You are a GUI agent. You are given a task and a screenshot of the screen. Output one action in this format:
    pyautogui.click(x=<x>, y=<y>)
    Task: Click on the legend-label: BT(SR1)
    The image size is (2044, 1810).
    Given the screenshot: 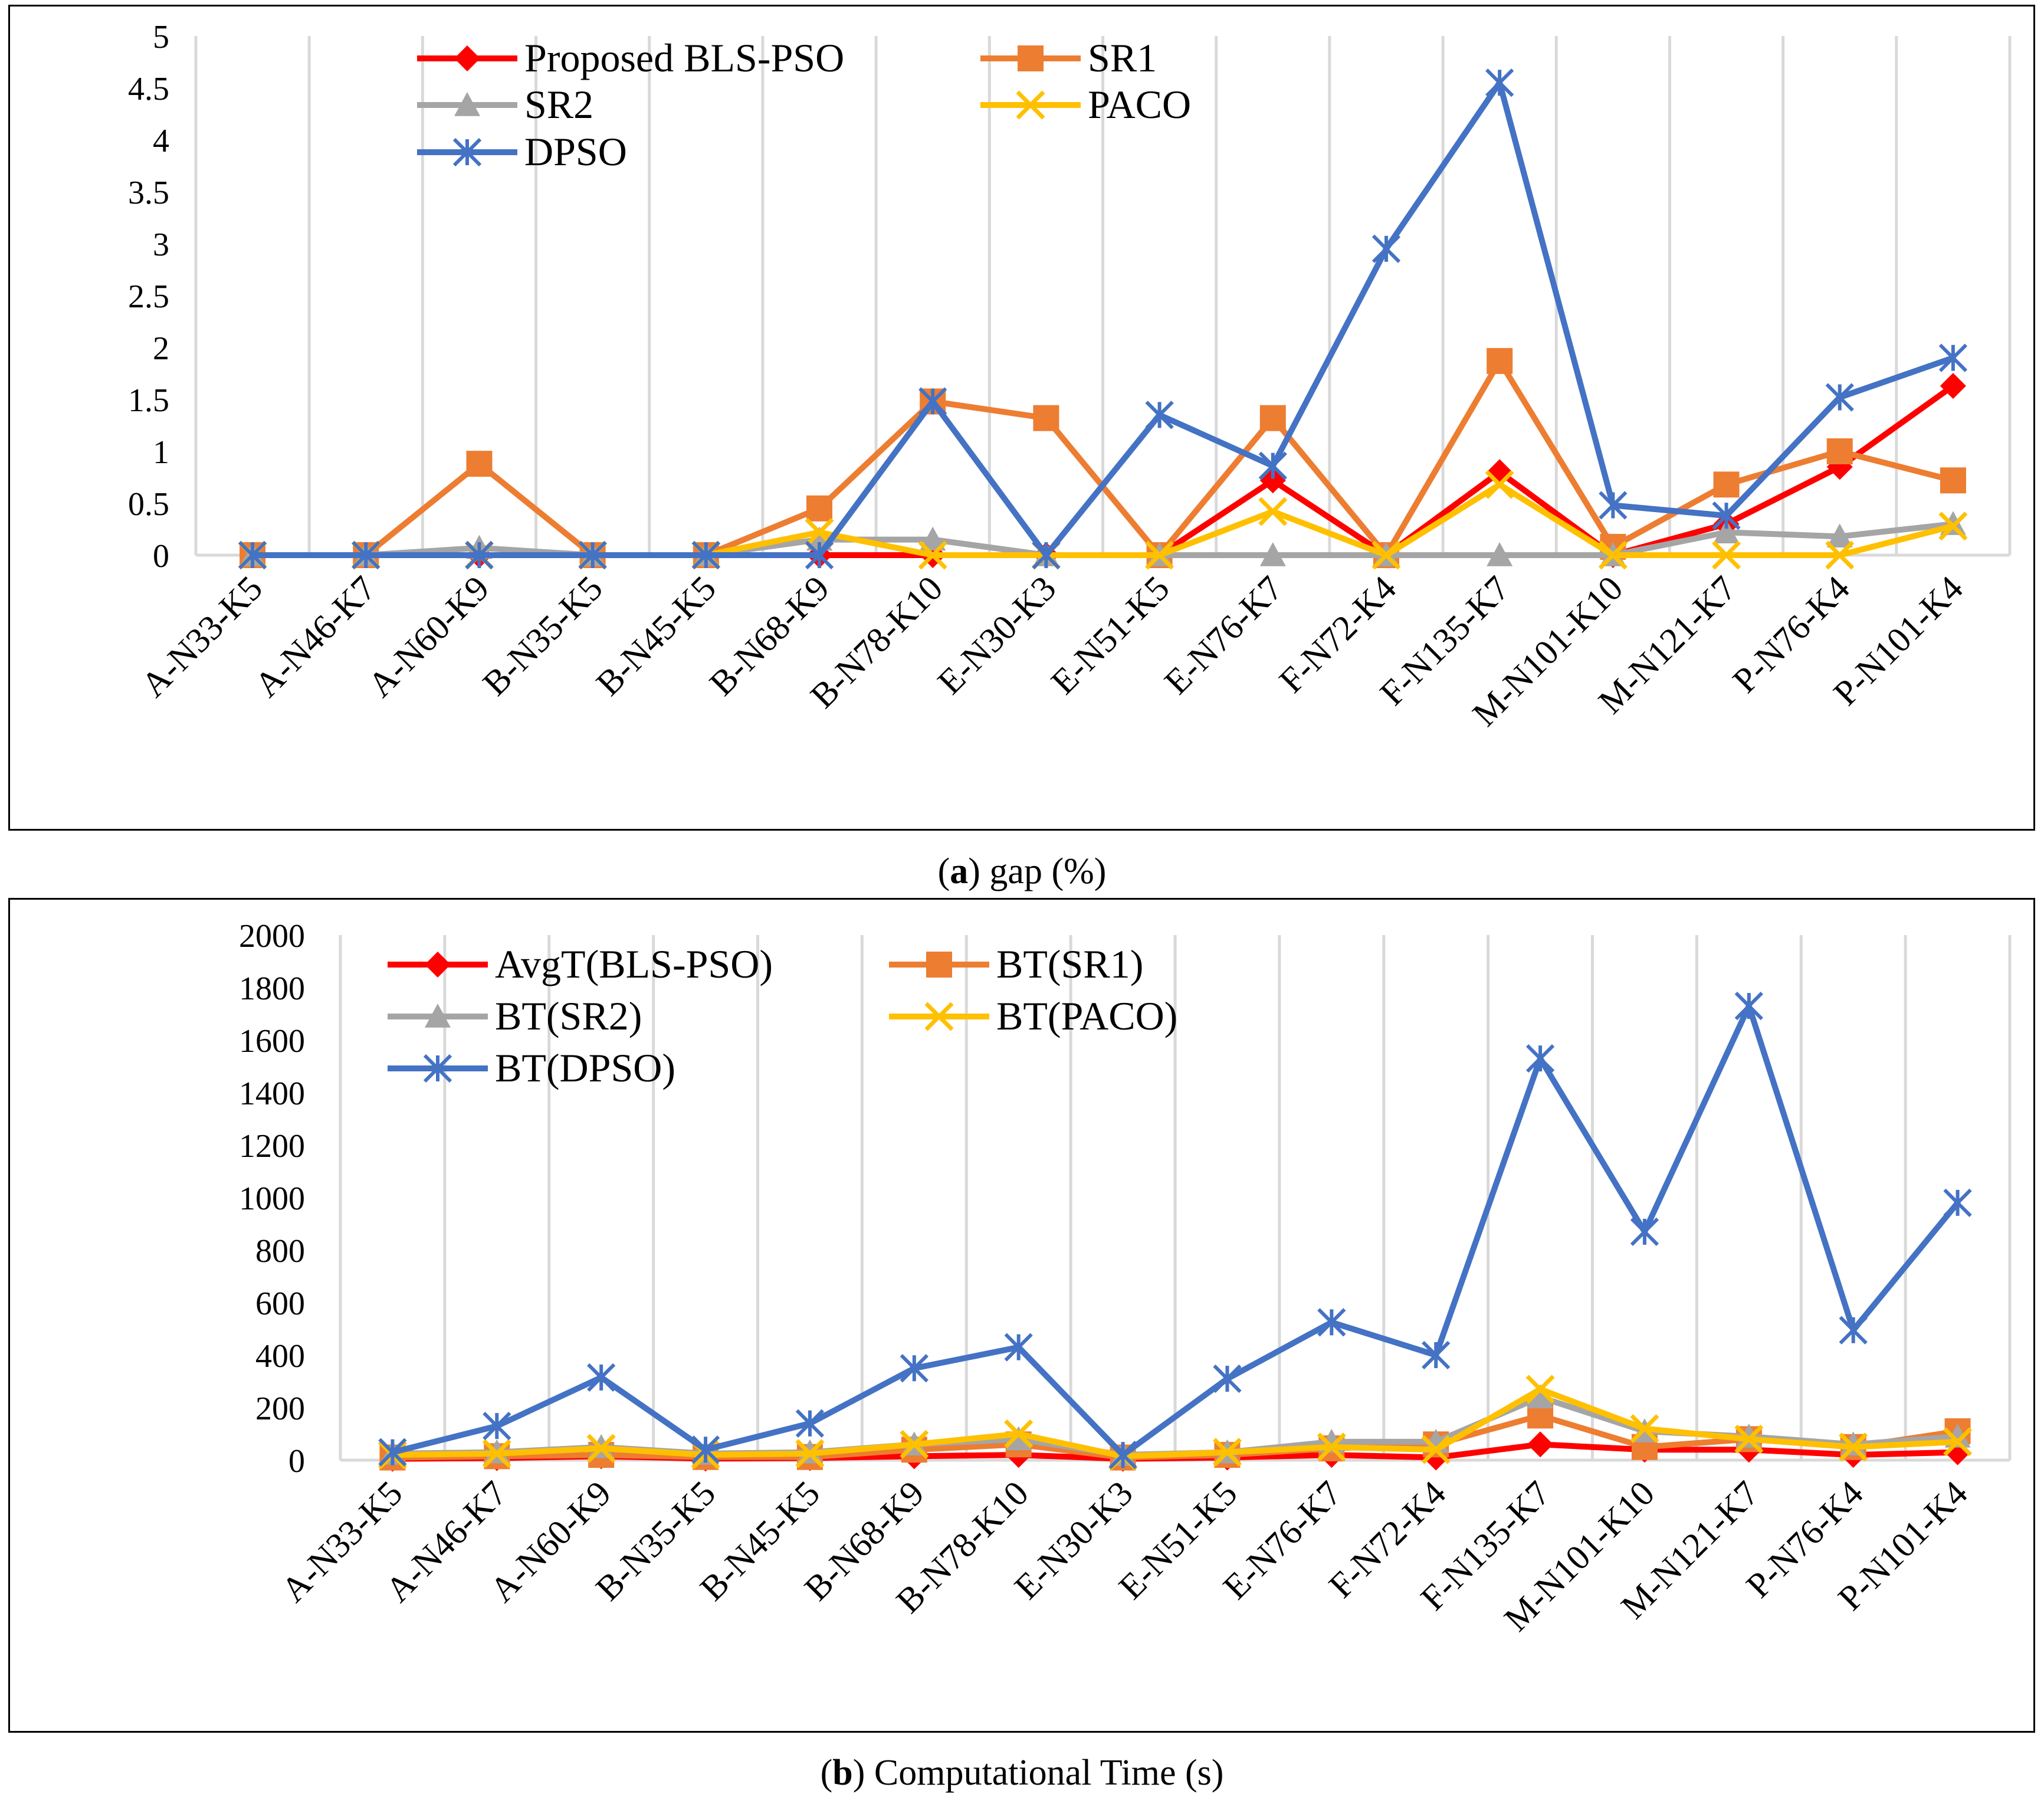 What is the action you would take?
    pyautogui.click(x=1069, y=964)
    